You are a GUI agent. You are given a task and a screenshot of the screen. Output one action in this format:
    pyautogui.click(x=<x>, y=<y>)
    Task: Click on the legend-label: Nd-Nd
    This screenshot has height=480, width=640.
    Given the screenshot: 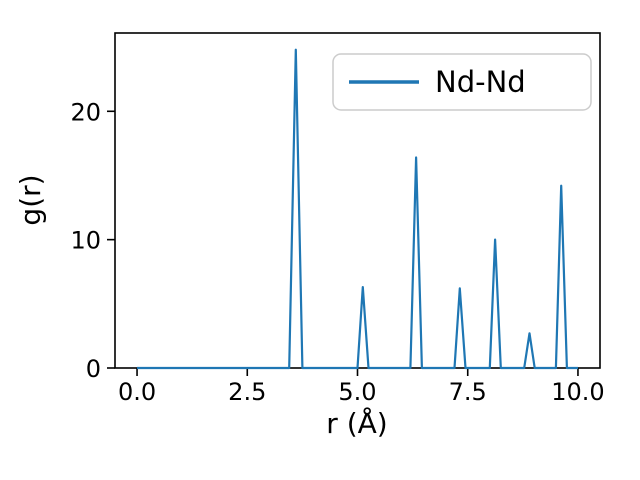 What is the action you would take?
    pyautogui.click(x=480, y=82)
    